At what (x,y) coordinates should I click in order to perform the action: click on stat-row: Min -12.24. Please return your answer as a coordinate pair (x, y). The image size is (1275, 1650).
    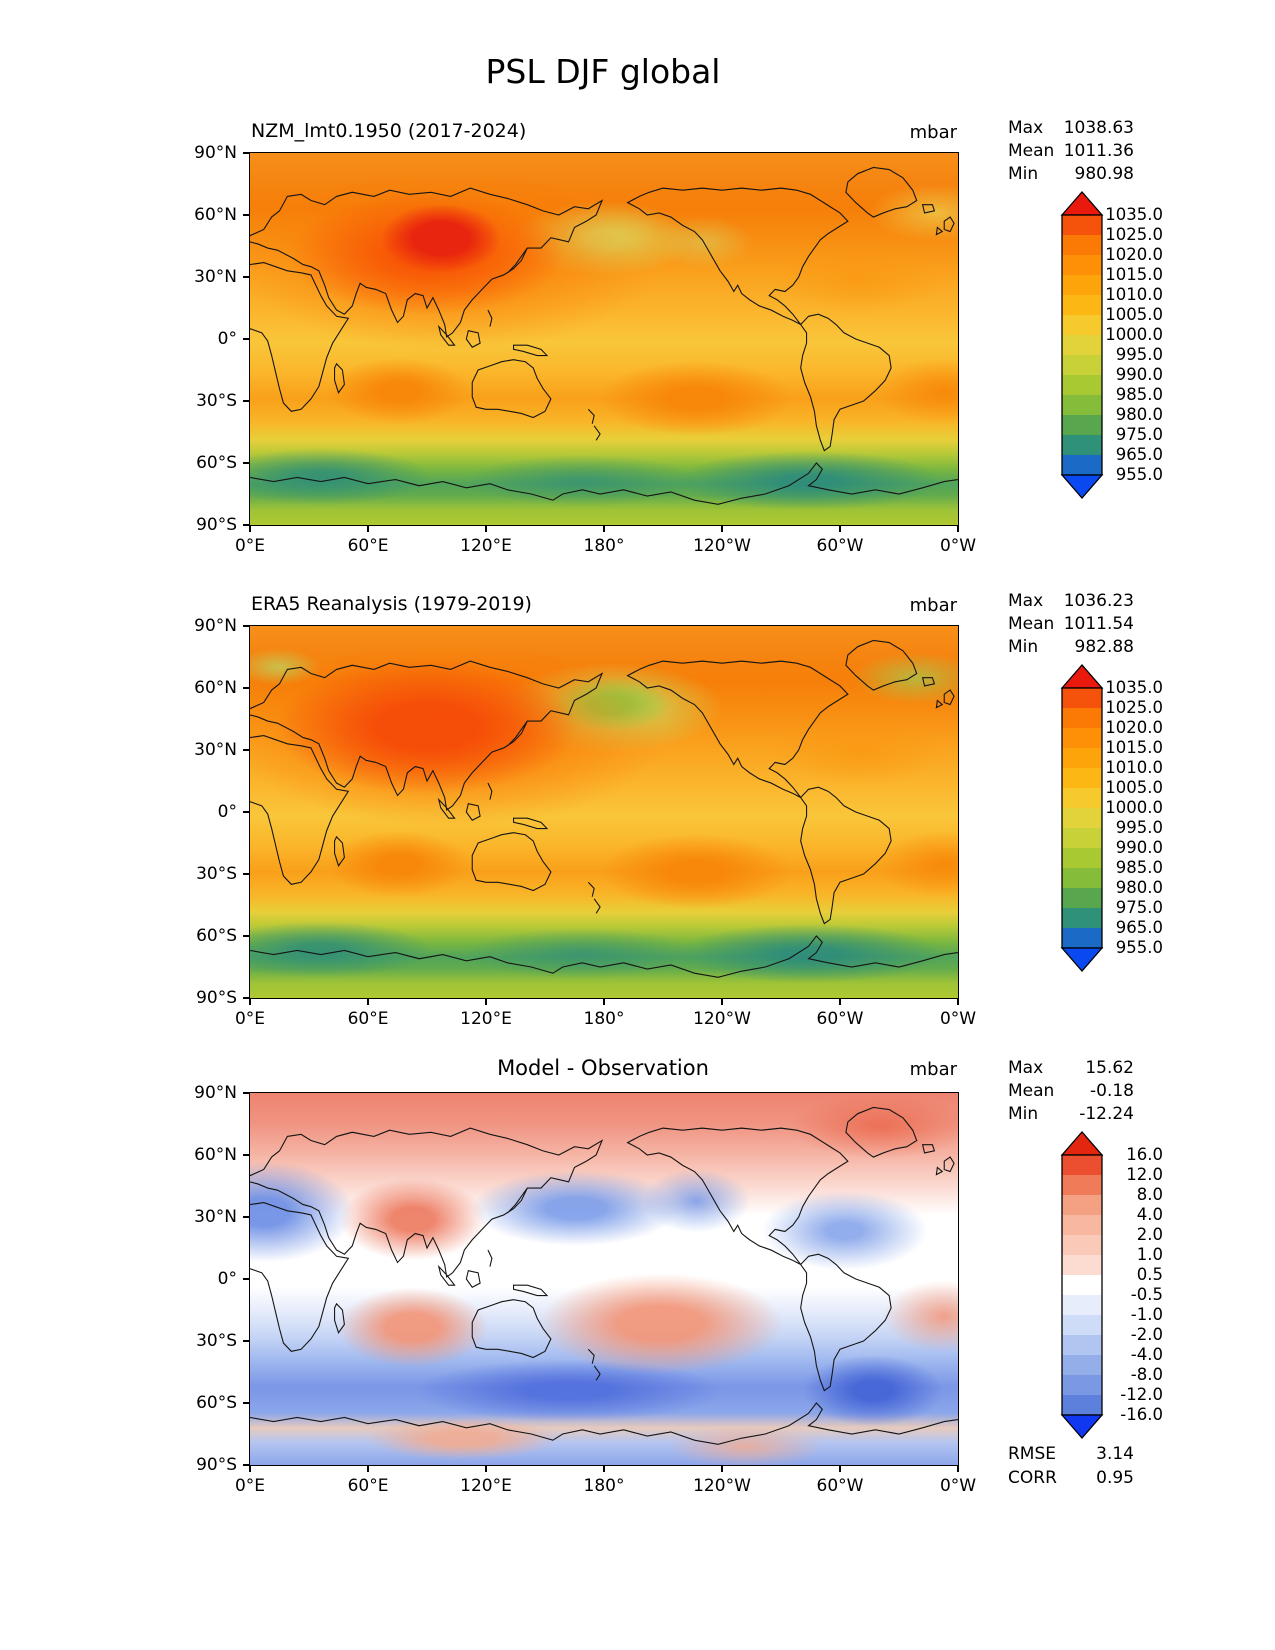
    Looking at the image, I should click on (1071, 1114).